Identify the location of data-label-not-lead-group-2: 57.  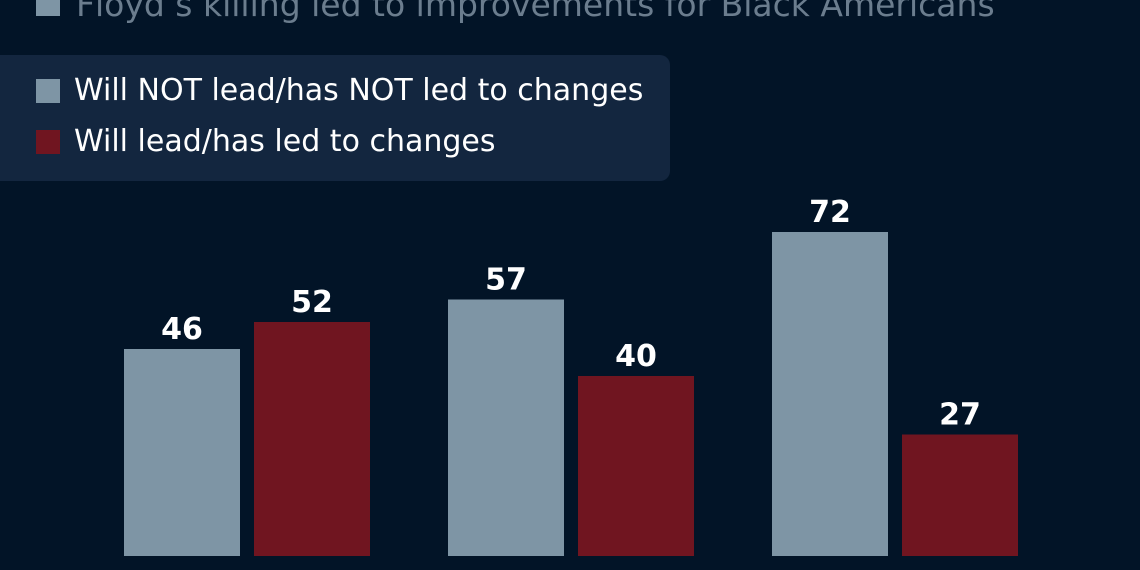
(506, 280).